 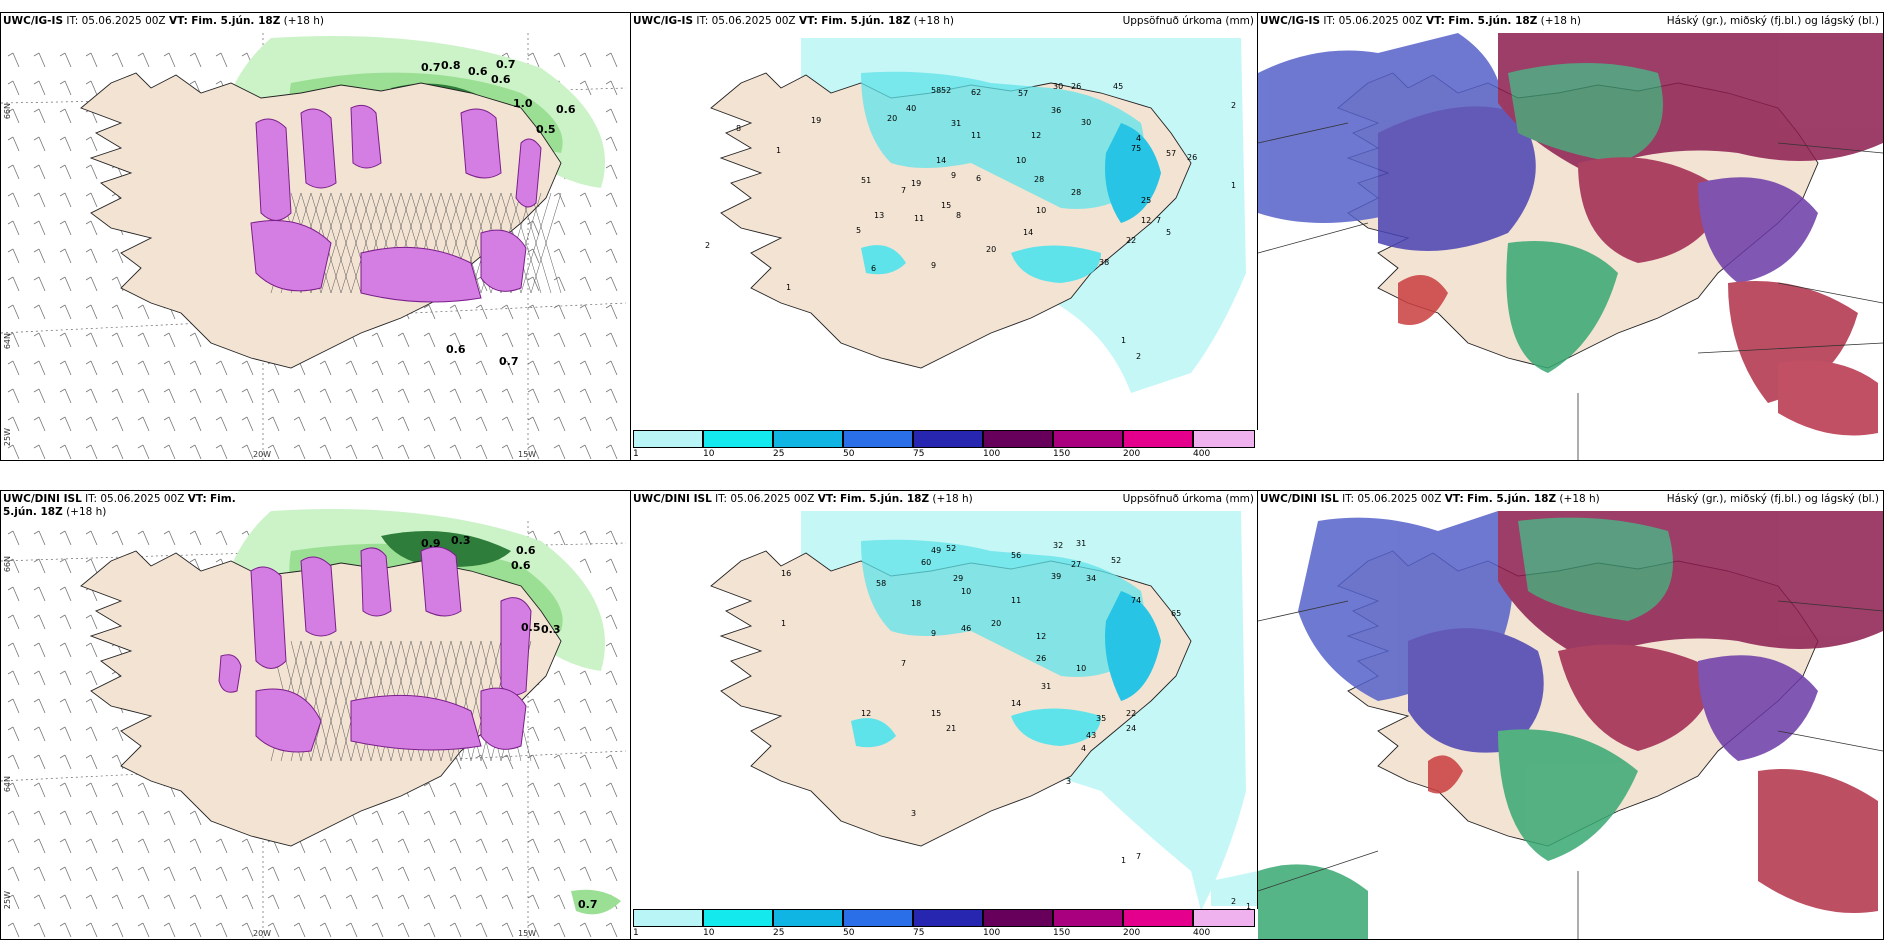 I want to click on svg-text: 31, so click(x=1046, y=686).